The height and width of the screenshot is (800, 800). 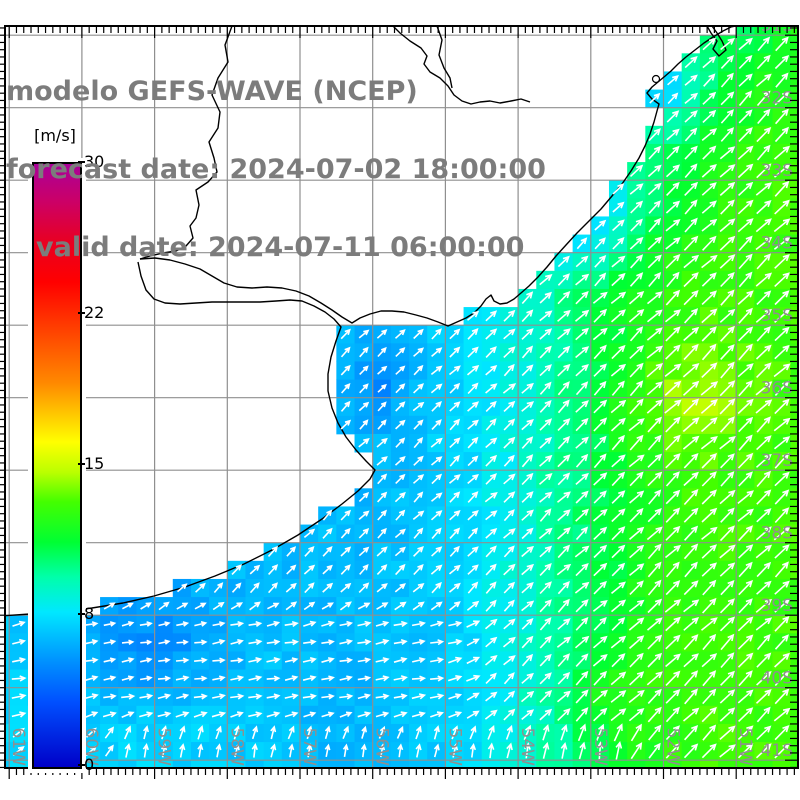 I want to click on lat-label: 34S, so click(x=777, y=244).